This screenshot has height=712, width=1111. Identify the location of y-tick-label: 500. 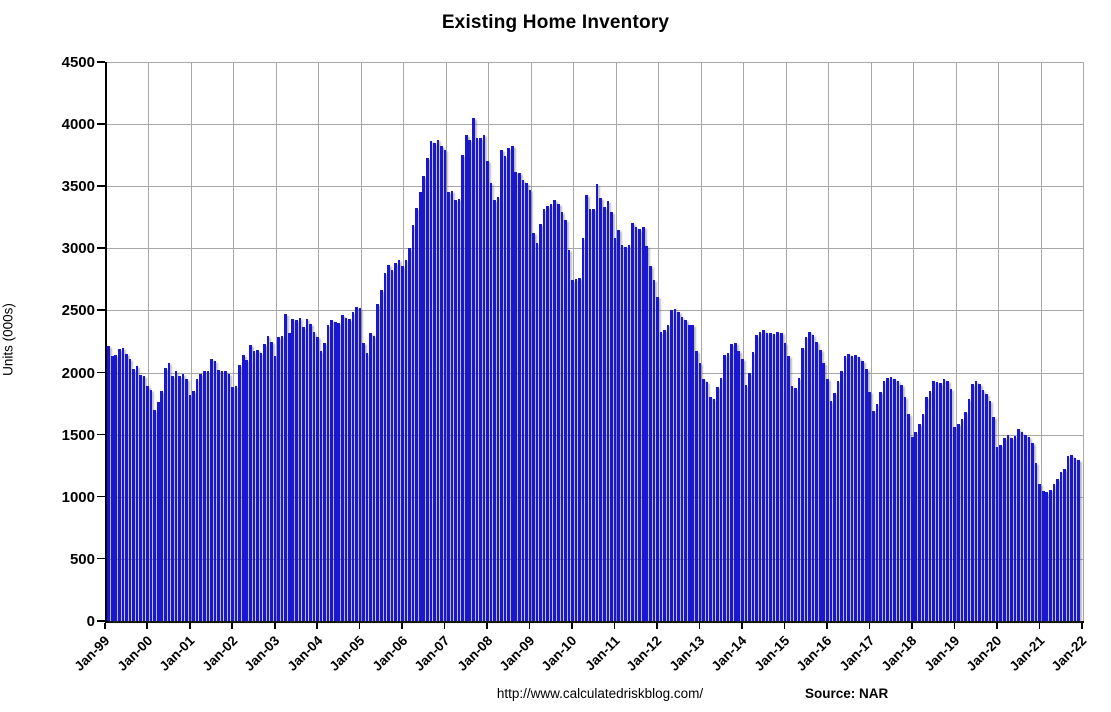
(82, 559).